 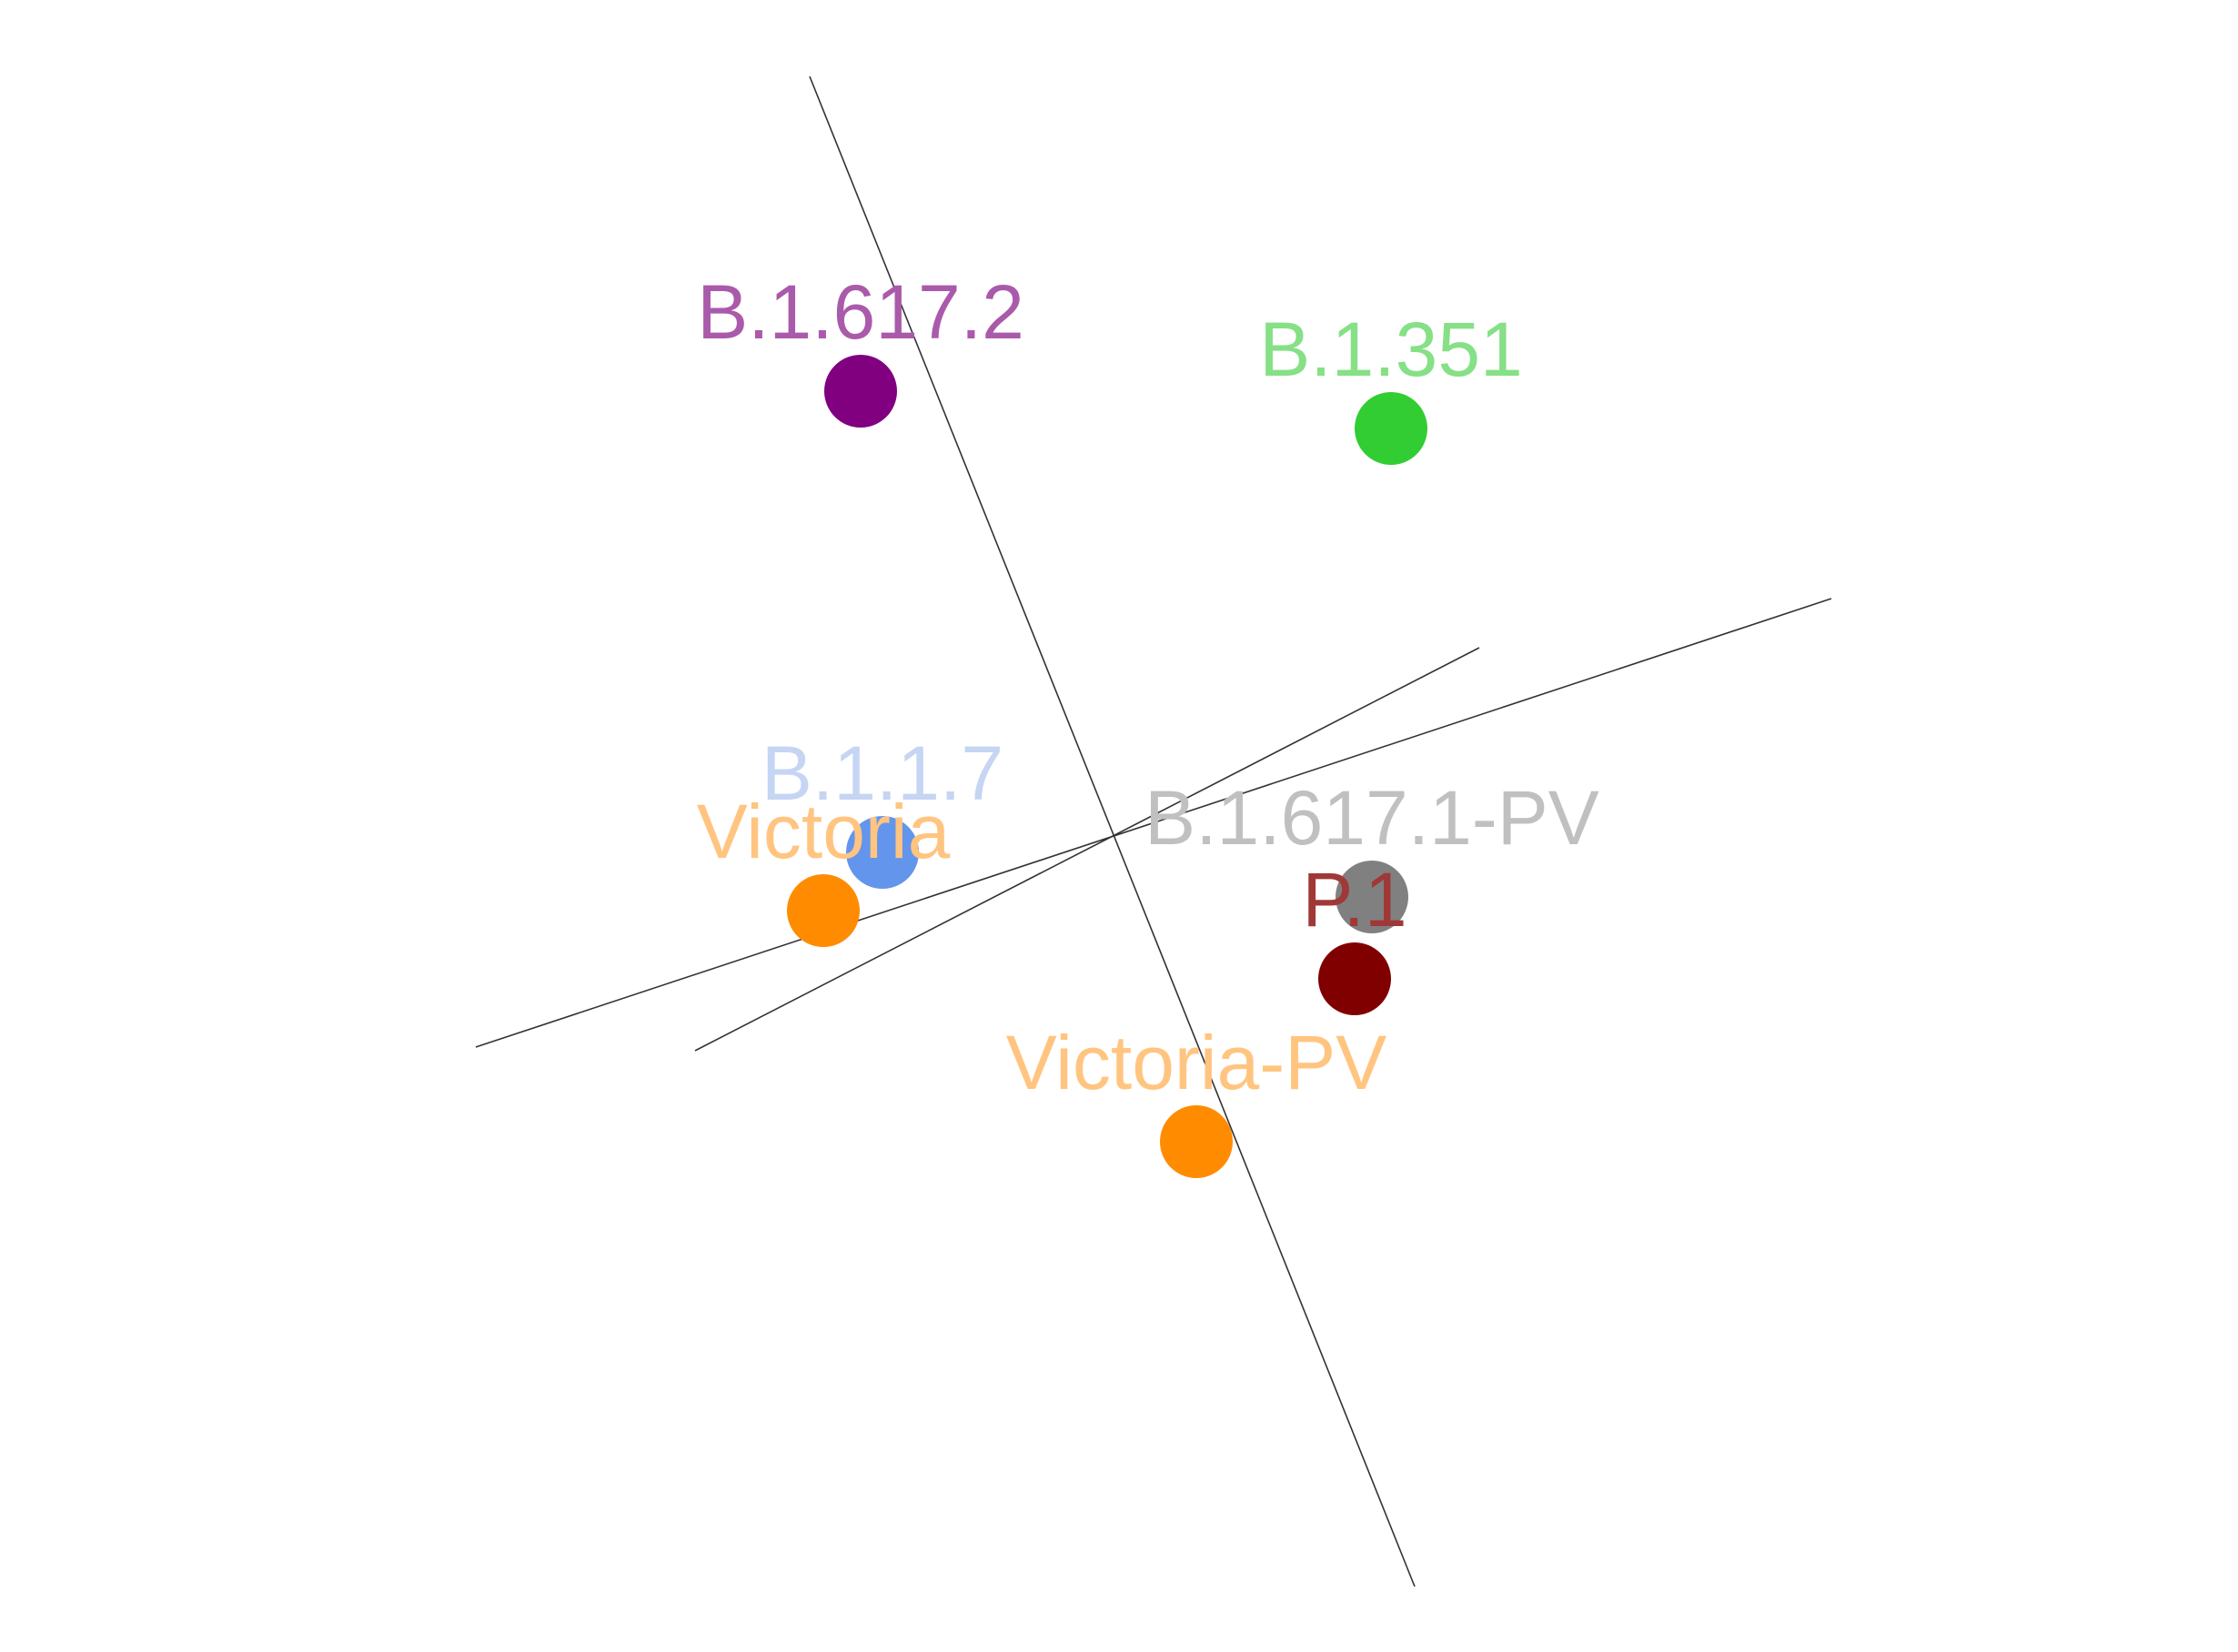 I want to click on point-label: B.1.617.2, so click(x=861, y=312).